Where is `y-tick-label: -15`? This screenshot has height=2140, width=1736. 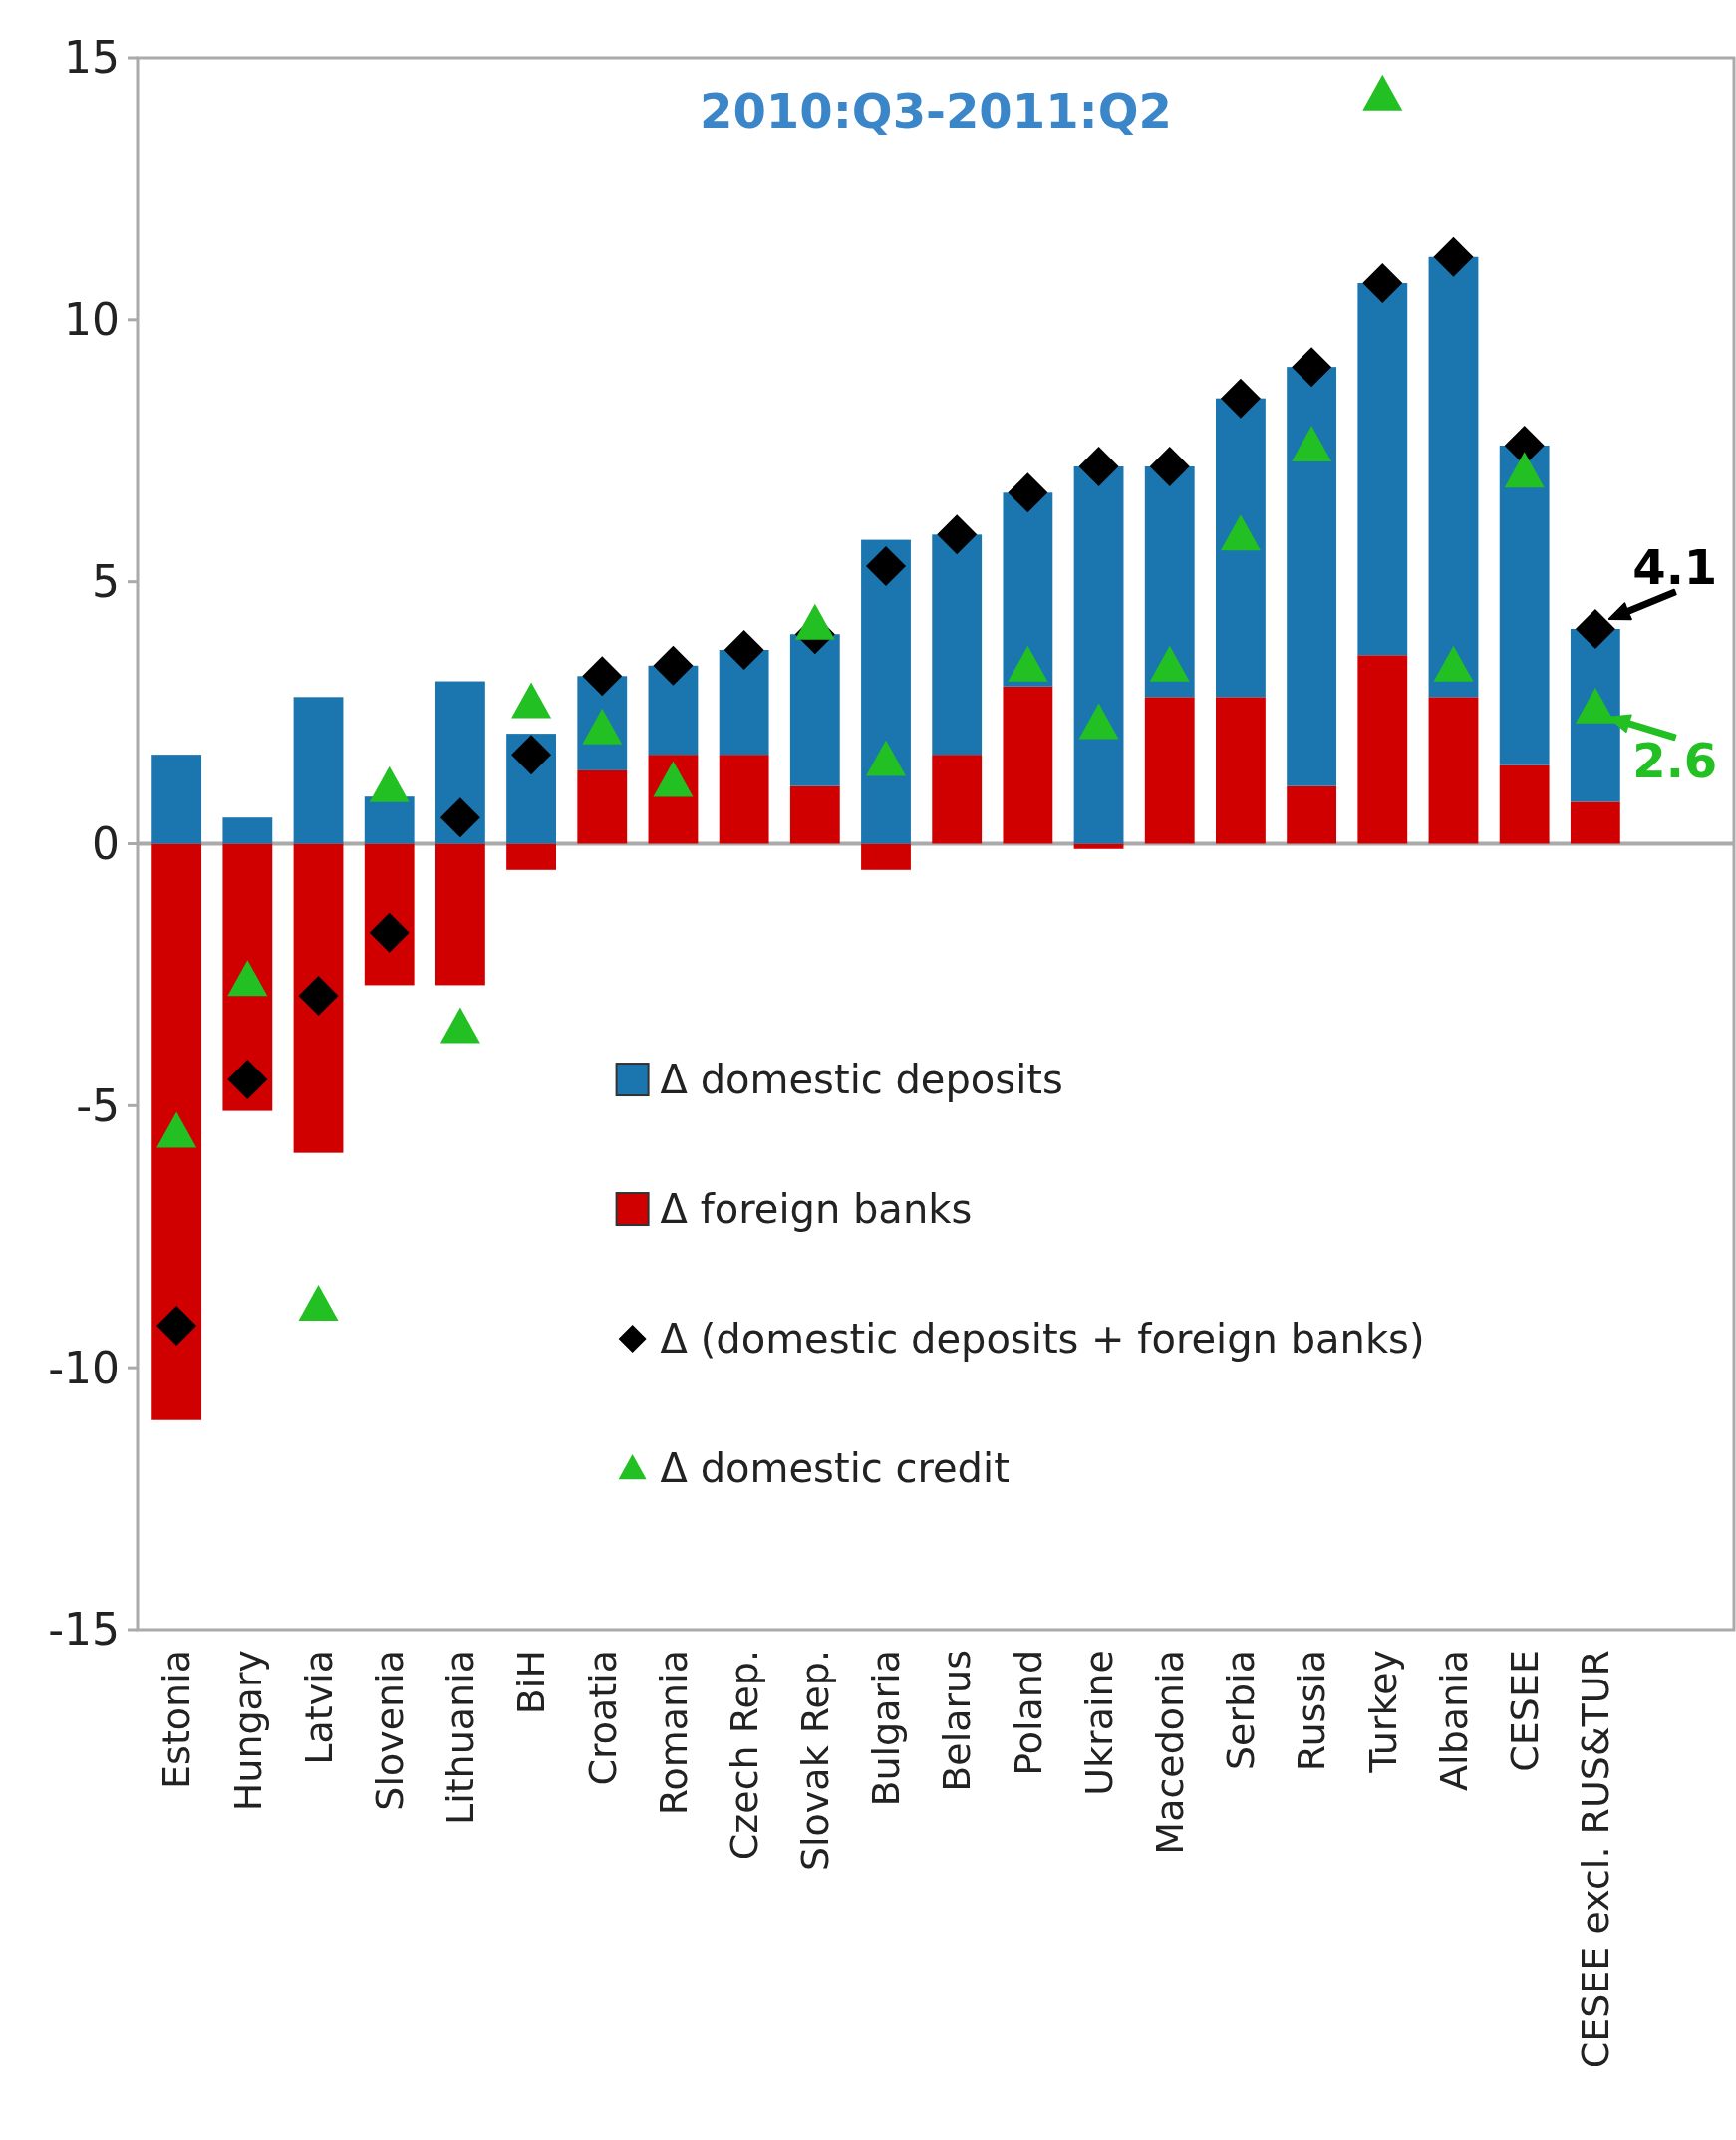 y-tick-label: -15 is located at coordinates (84, 1630).